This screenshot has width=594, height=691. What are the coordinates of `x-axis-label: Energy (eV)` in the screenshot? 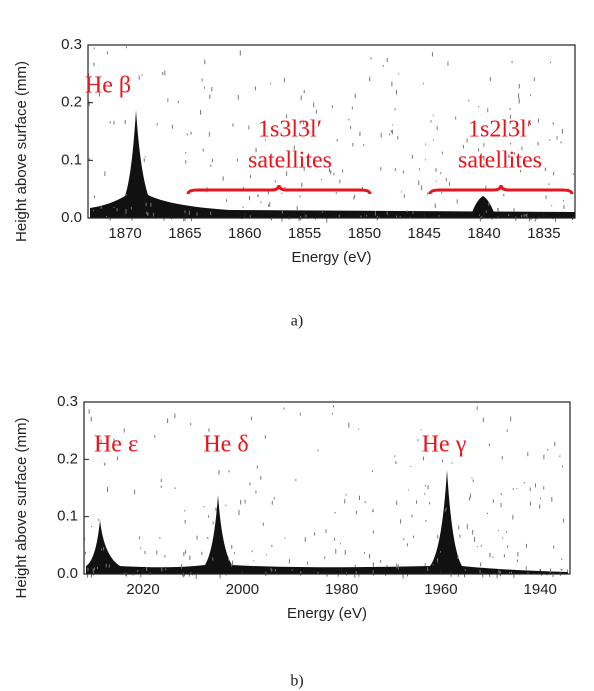 It's located at (327, 613).